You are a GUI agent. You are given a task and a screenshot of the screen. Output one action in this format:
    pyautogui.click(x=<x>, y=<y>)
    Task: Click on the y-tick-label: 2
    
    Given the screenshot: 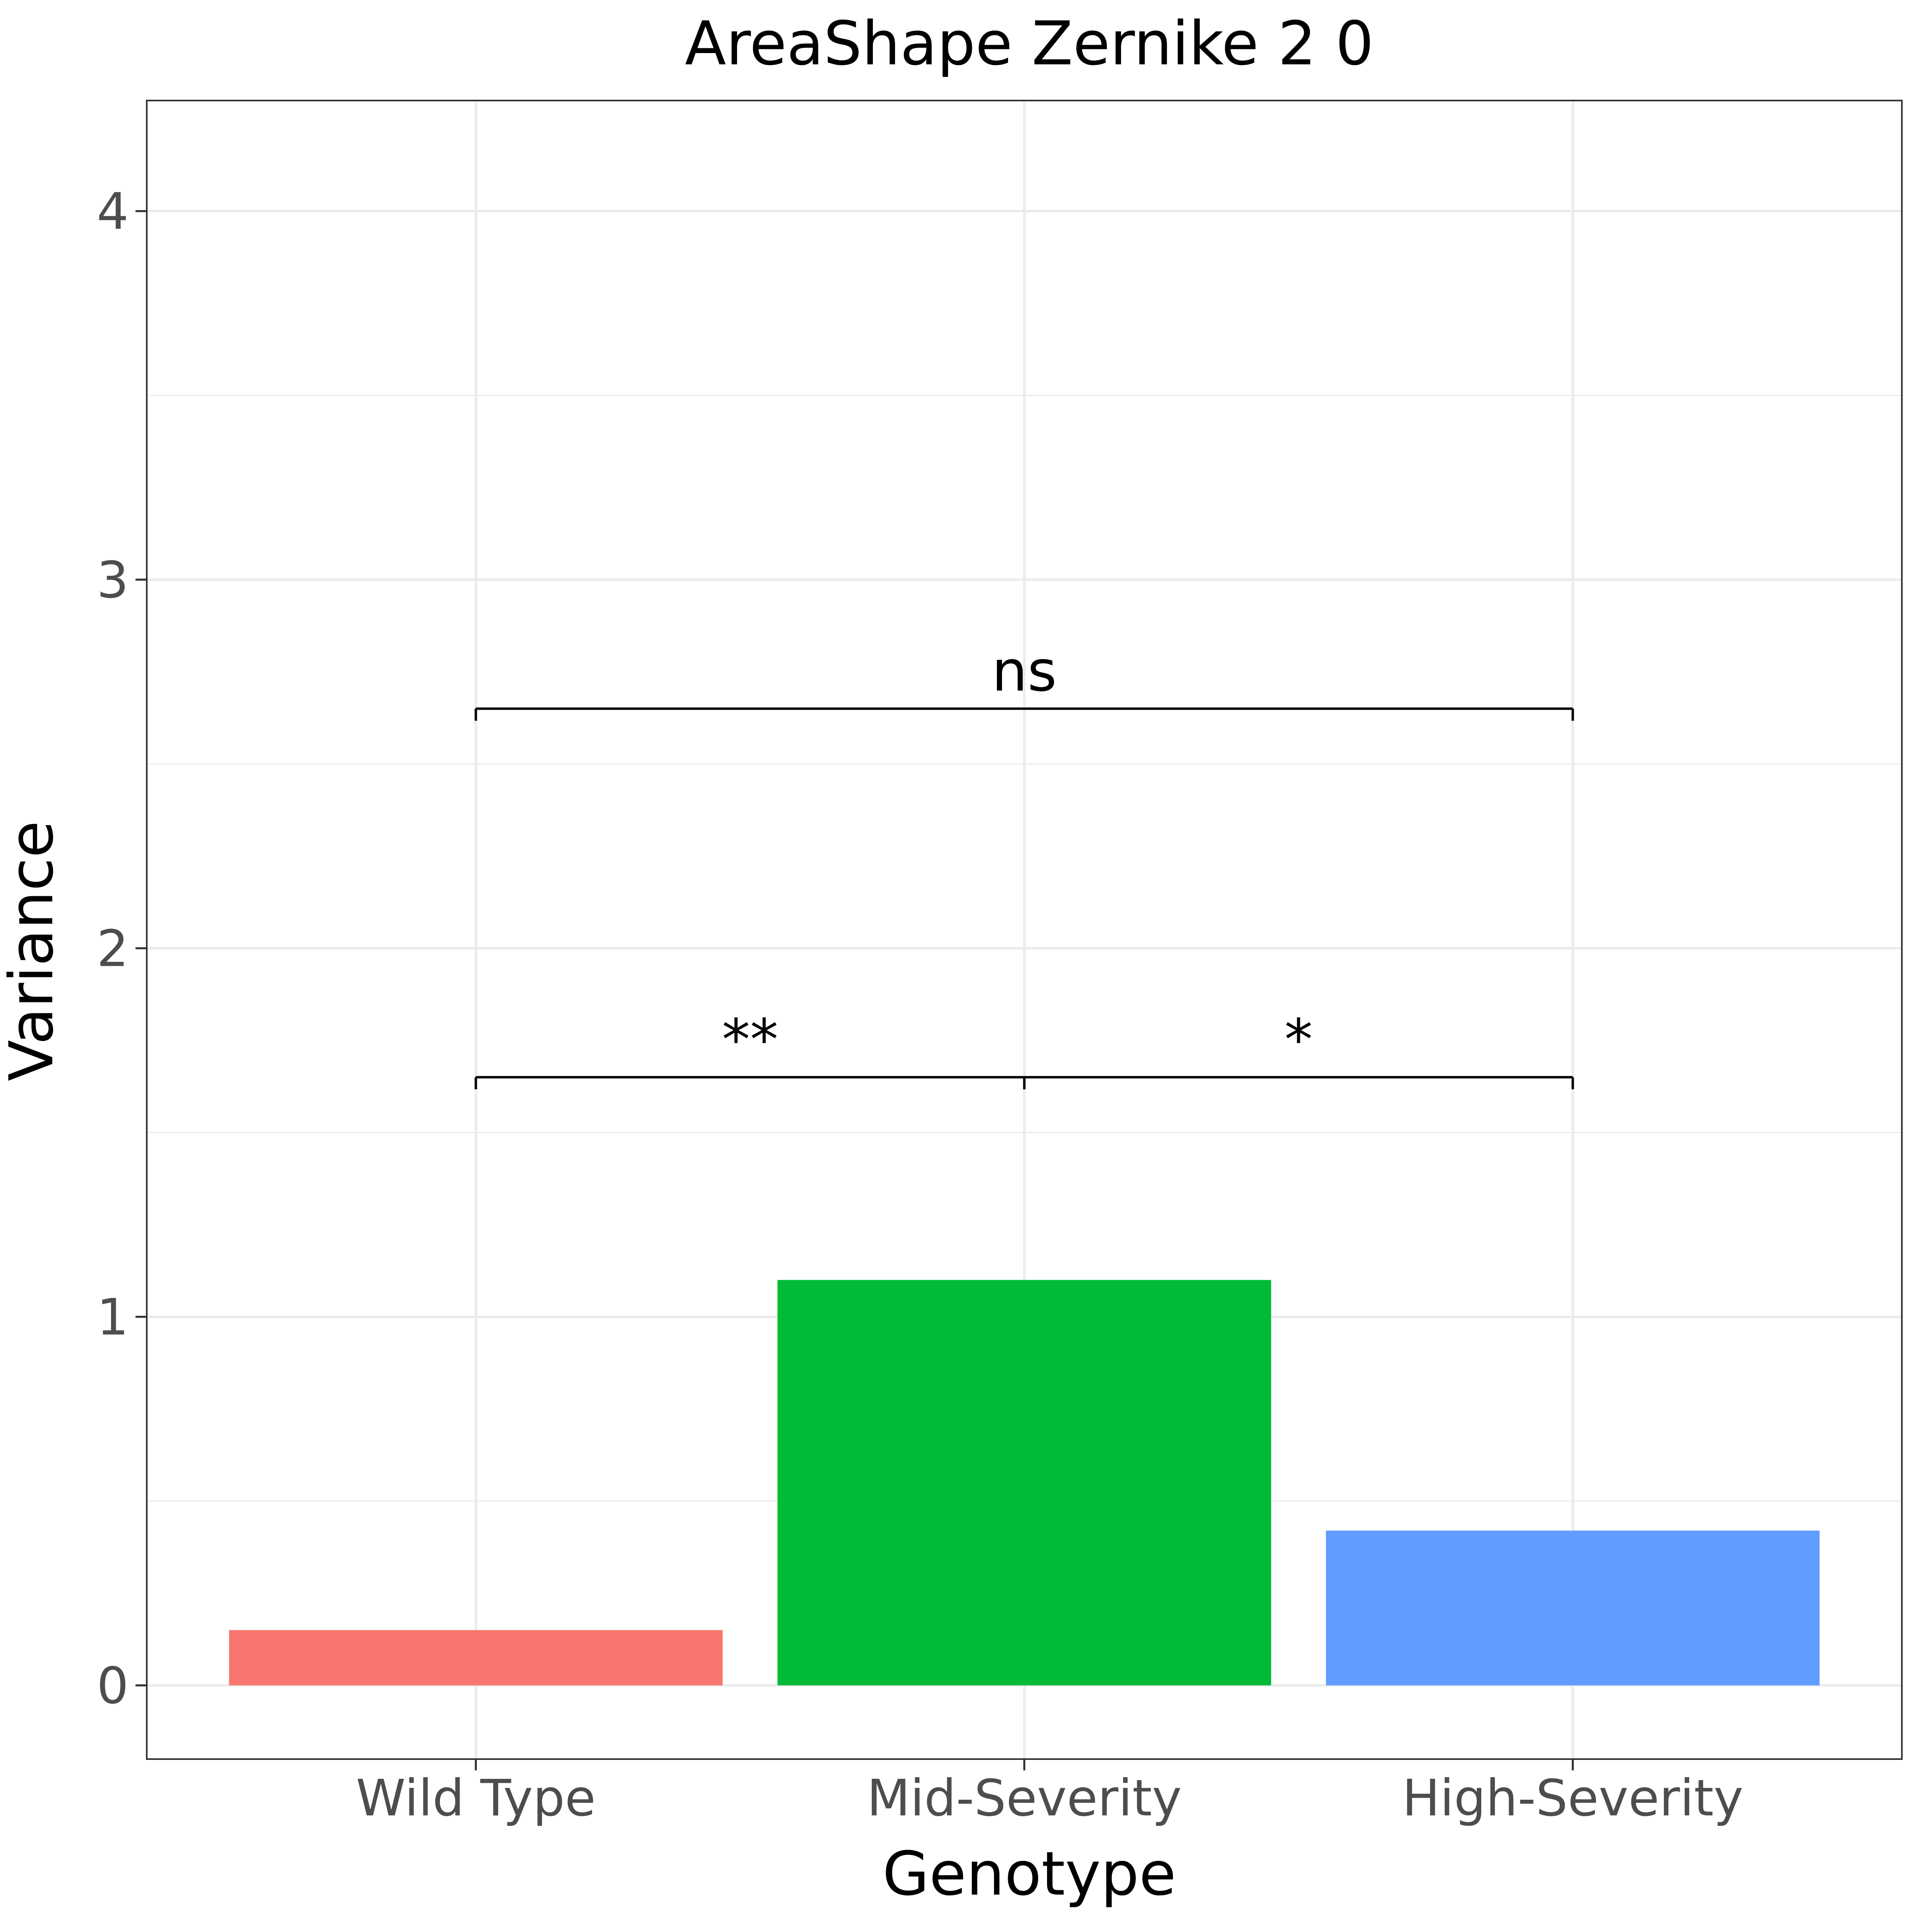 What is the action you would take?
    pyautogui.click(x=112, y=949)
    